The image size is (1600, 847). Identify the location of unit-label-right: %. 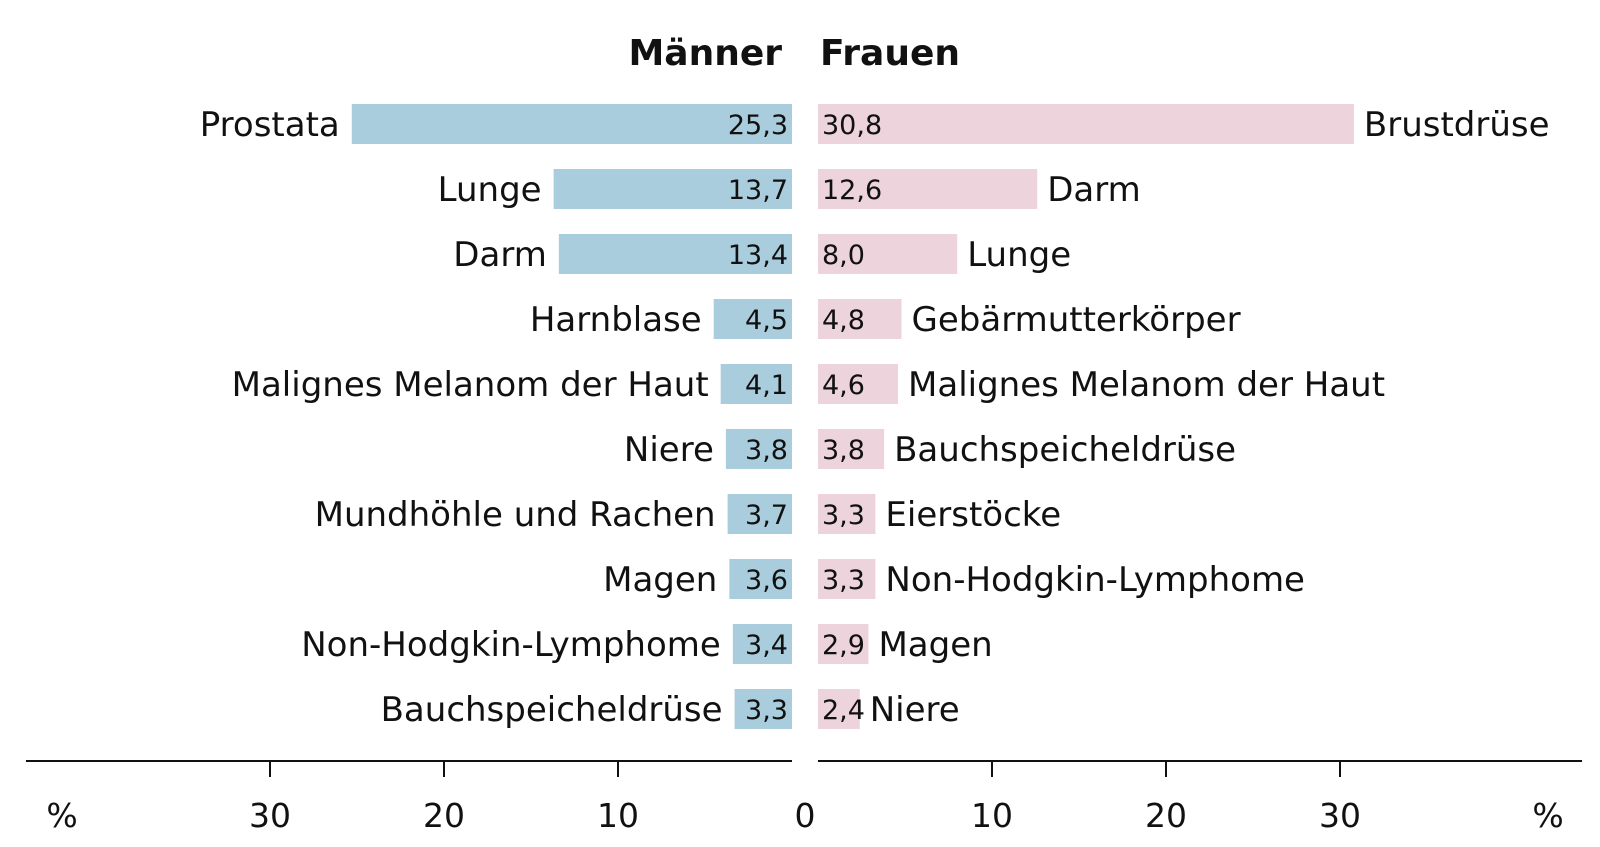
(1547, 815).